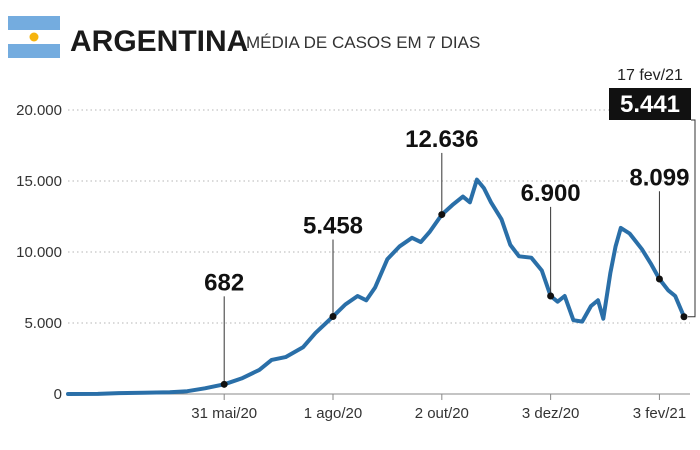 This screenshot has height=450, width=700. What do you see at coordinates (224, 413) in the screenshot?
I see `x-tick-label: 31 mai/20` at bounding box center [224, 413].